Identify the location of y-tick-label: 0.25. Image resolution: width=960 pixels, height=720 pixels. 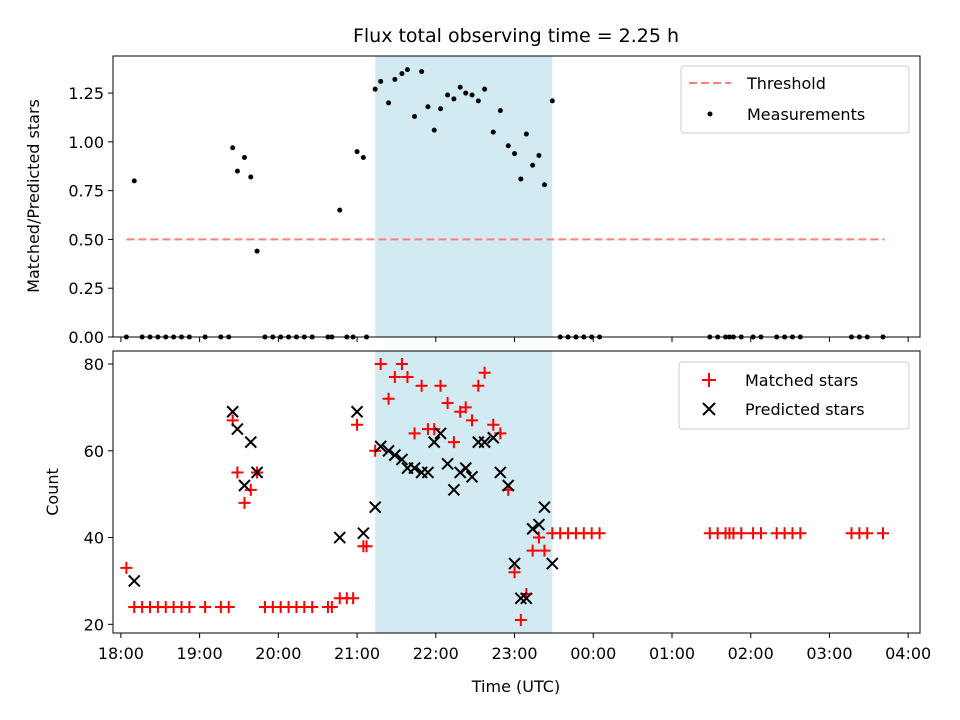
(86, 288).